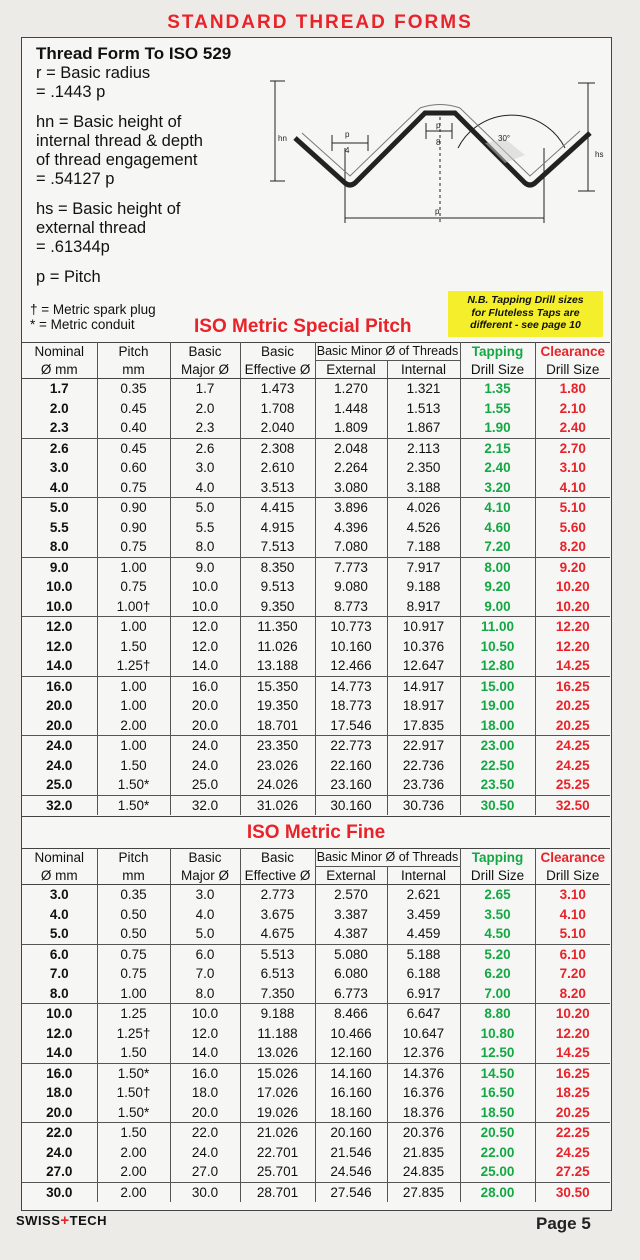 Image resolution: width=640 pixels, height=1260 pixels. I want to click on effective-cell: 31.026, so click(278, 804).